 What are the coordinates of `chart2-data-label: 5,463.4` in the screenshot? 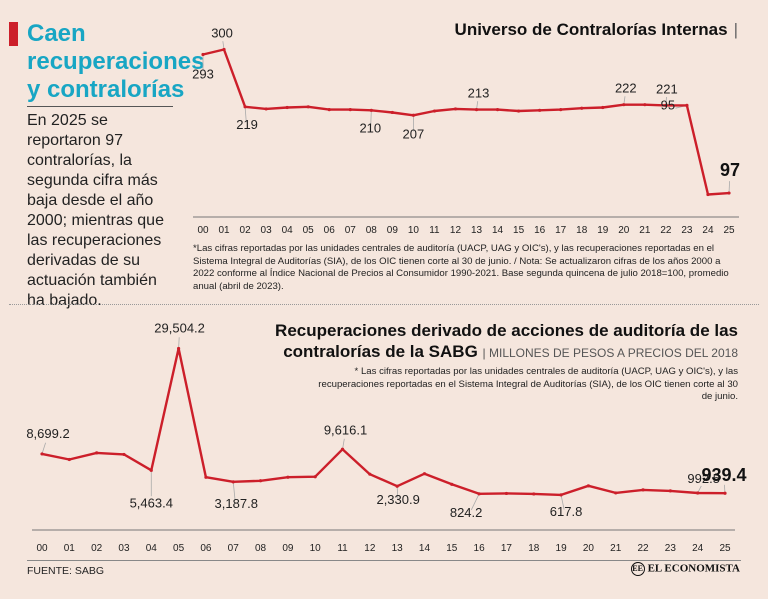 It's located at (151, 502).